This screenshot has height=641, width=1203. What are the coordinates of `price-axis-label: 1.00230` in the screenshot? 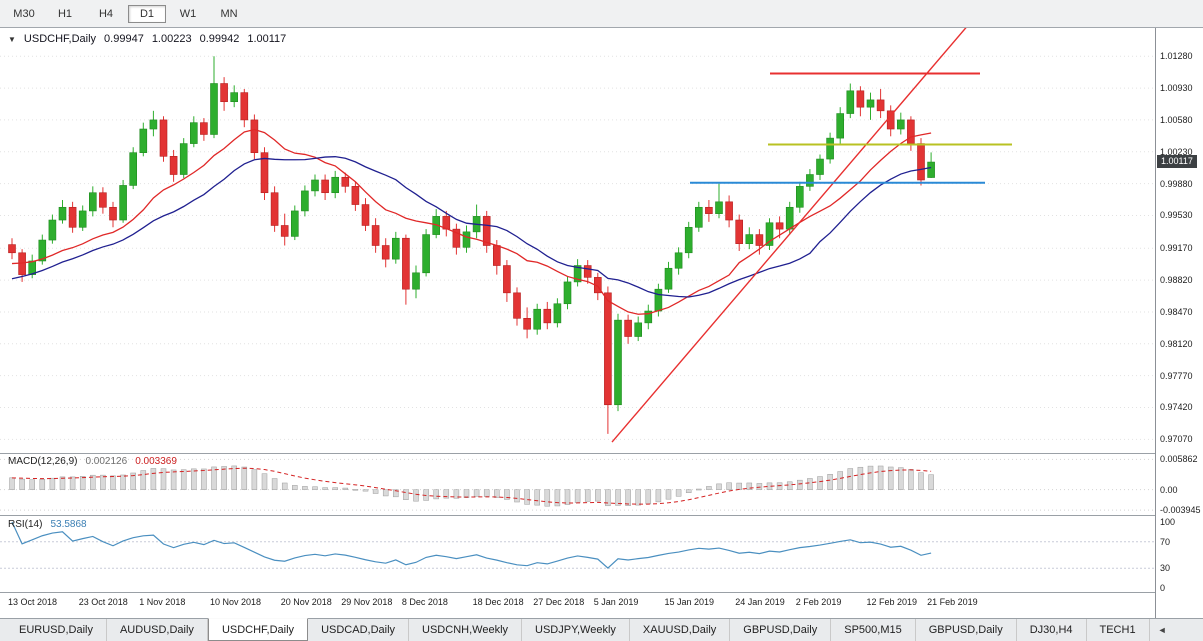 It's located at (1176, 151).